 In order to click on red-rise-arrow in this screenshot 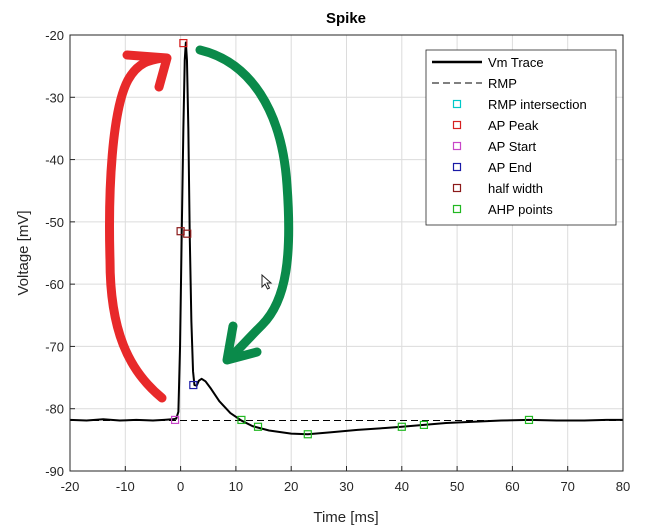, I will do `click(136, 228)`.